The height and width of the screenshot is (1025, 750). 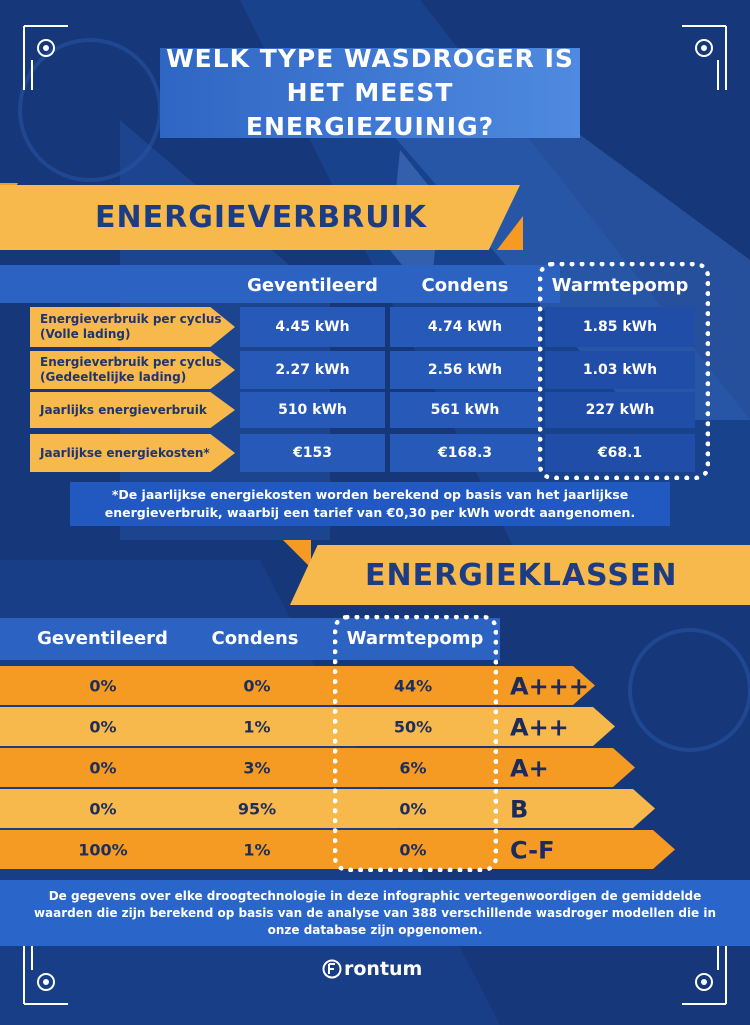 What do you see at coordinates (519, 810) in the screenshot?
I see `energy-class-label: B` at bounding box center [519, 810].